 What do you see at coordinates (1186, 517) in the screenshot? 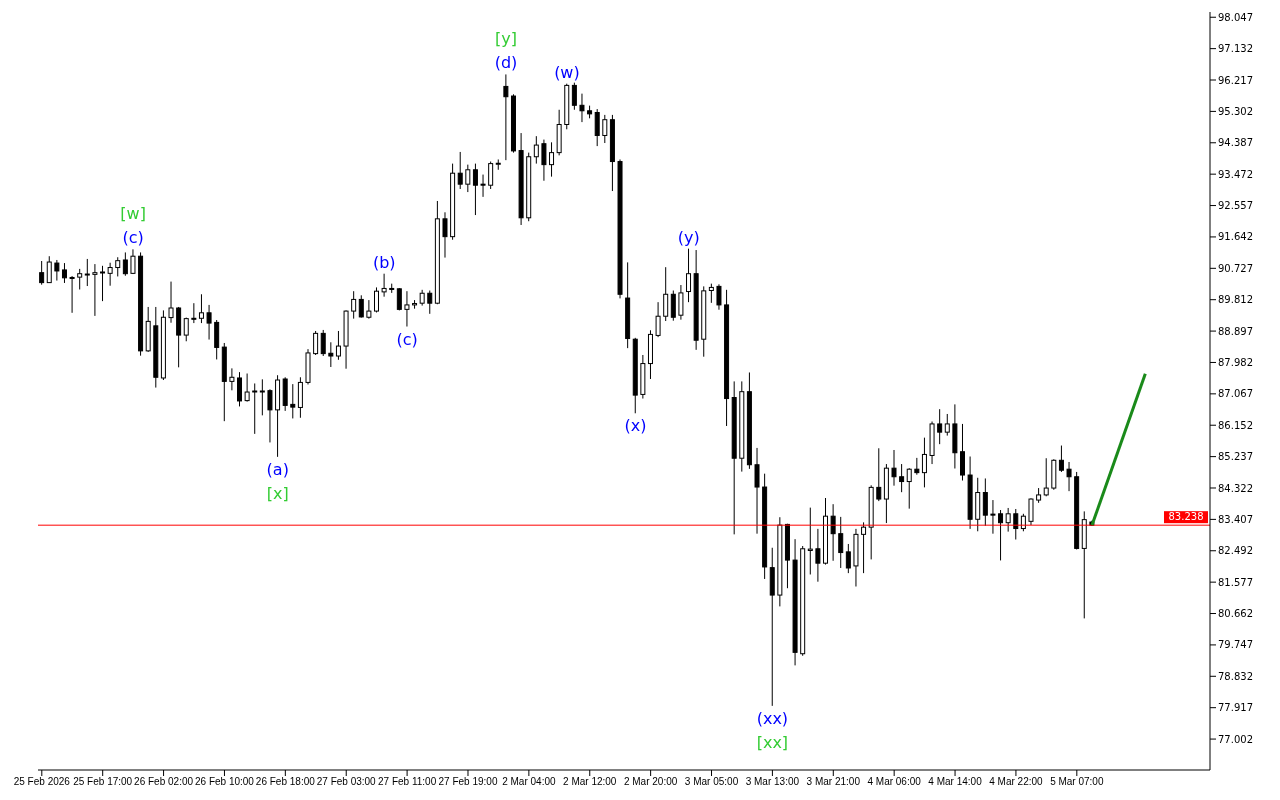
I see `ref-line-label: 83.238` at bounding box center [1186, 517].